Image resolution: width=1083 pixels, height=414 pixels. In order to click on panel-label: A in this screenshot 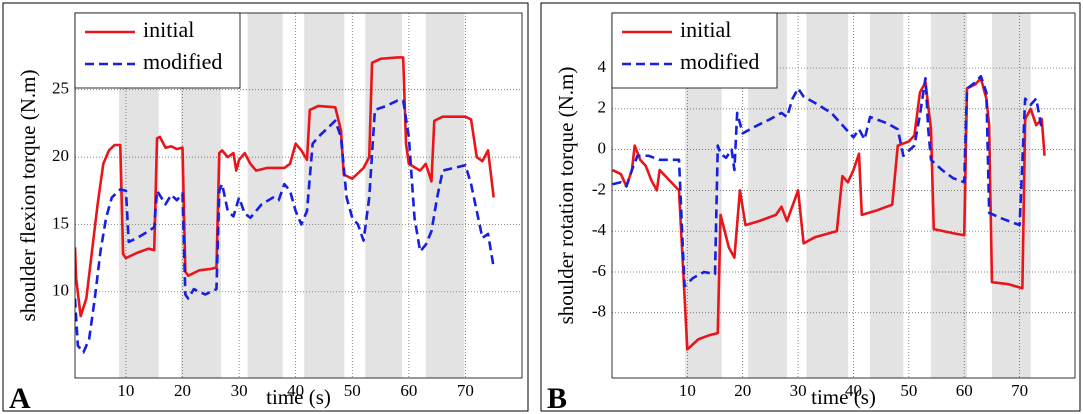, I will do `click(20, 398)`.